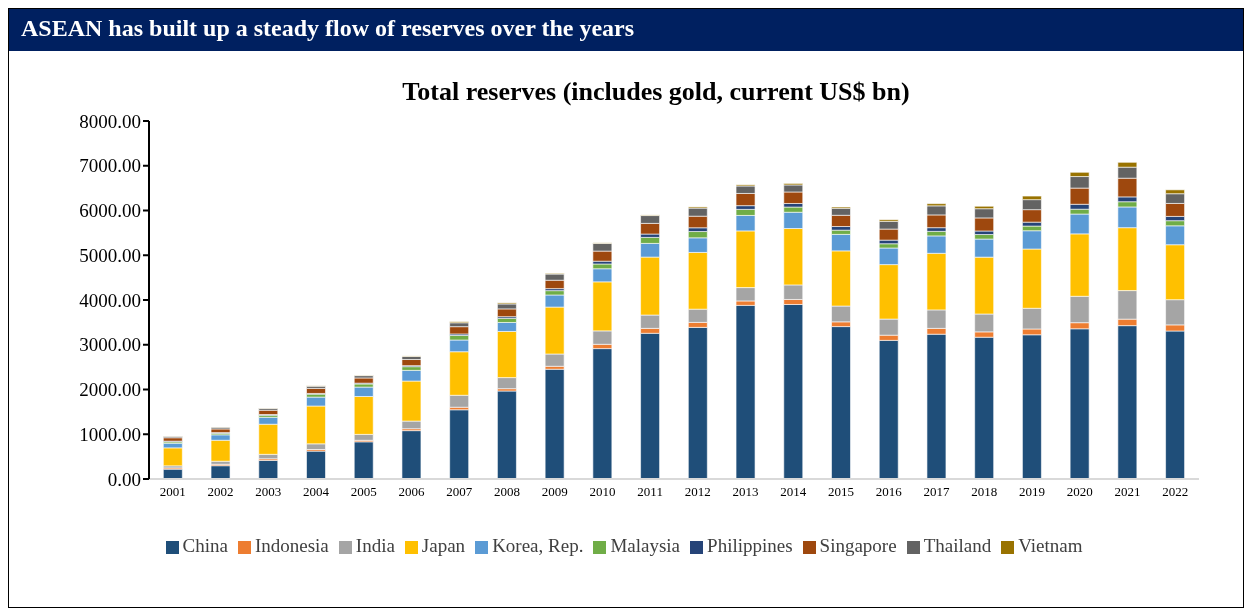 The height and width of the screenshot is (616, 1252). What do you see at coordinates (110, 300) in the screenshot?
I see `y-tick-label: 4000.00` at bounding box center [110, 300].